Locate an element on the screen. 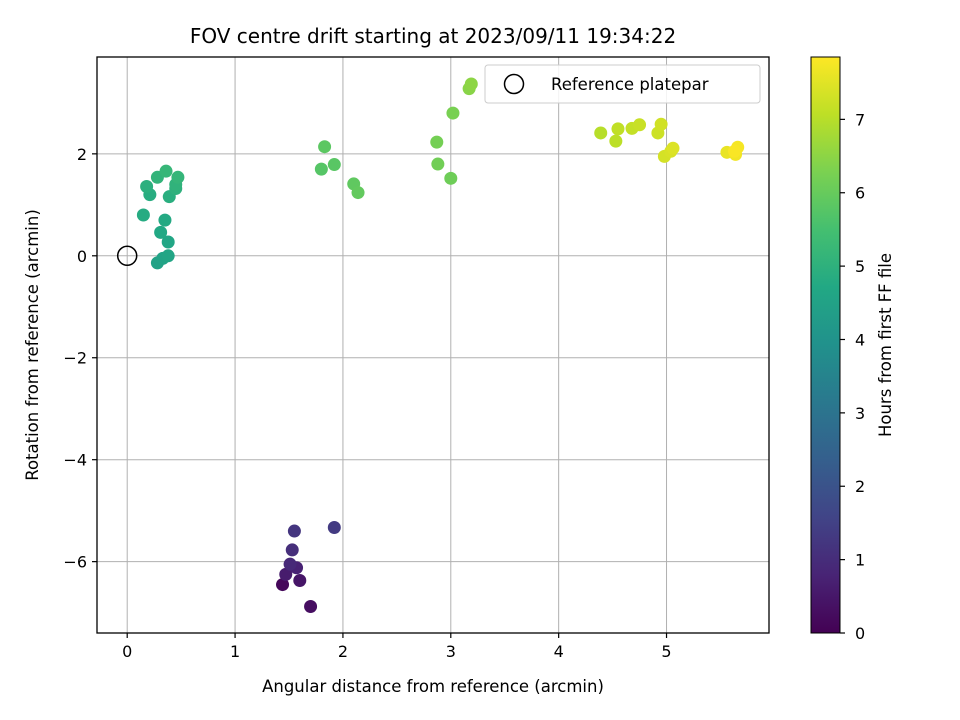 The height and width of the screenshot is (720, 960). colorbar-ticks: 0 1 2 3 4 5 6 7 is located at coordinates (852, 376).